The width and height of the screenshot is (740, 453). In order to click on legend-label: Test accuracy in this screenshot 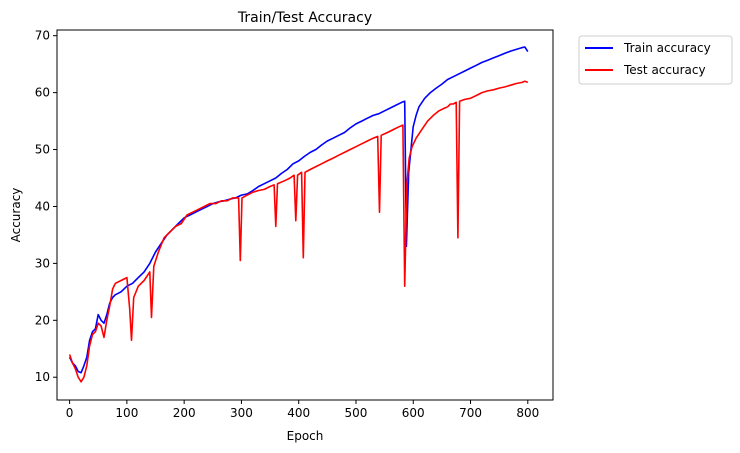, I will do `click(664, 70)`.